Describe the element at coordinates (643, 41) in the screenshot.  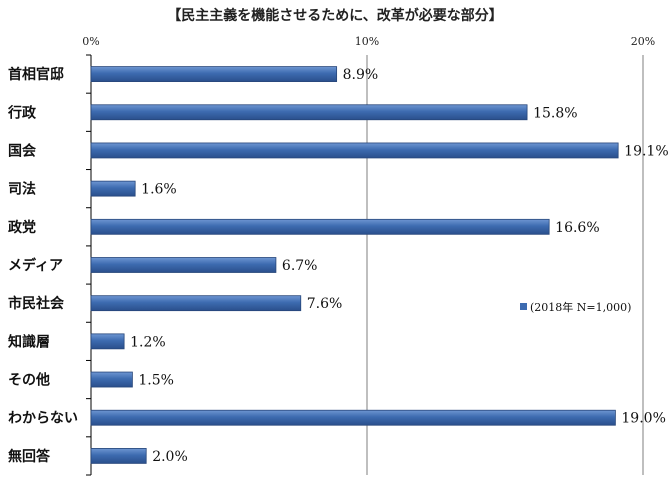
I see `x-tick-label: 20%` at that location.